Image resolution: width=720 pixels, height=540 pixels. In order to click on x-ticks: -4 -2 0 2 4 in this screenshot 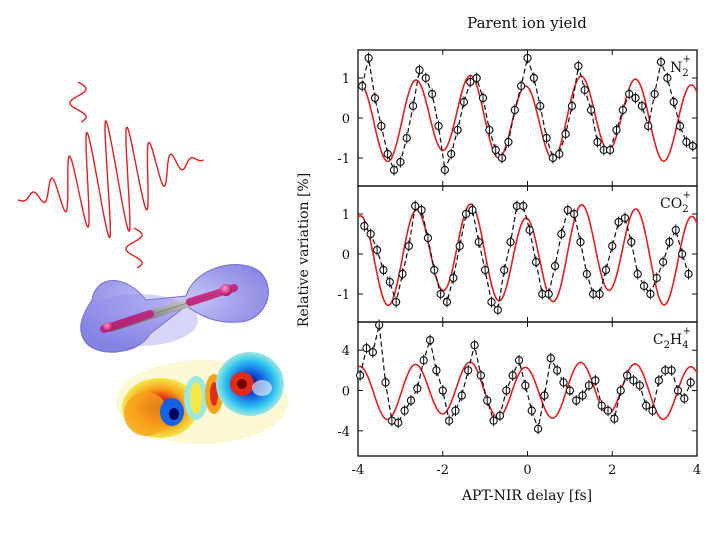, I will do `click(526, 470)`.